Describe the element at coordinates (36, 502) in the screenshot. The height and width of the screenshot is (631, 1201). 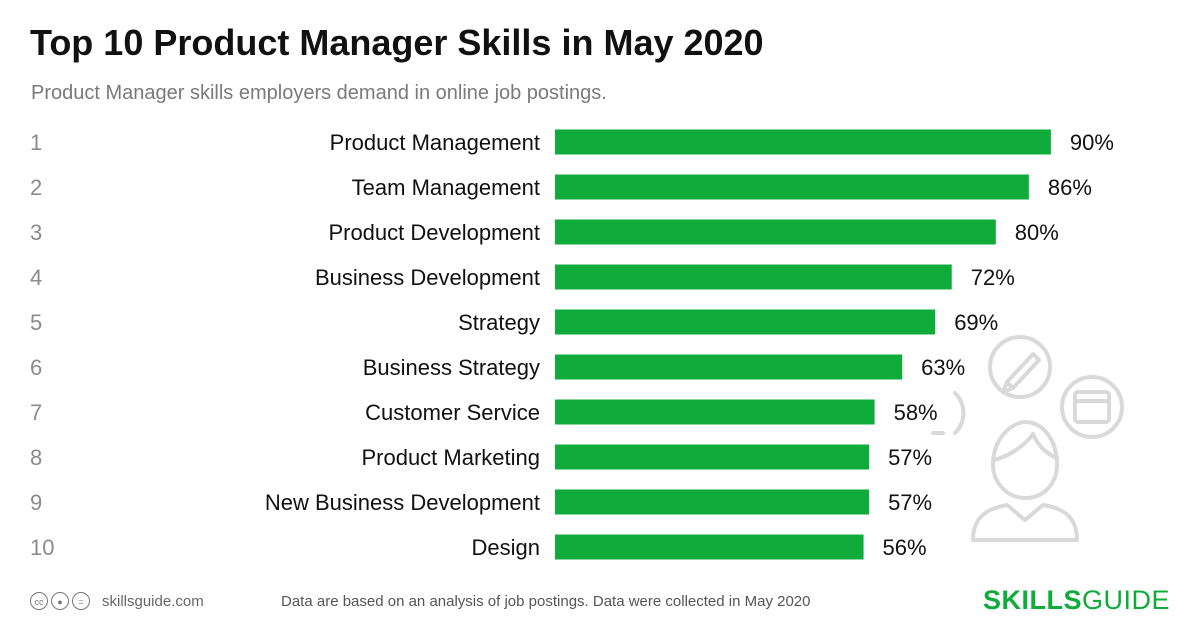
I see `rank-label: 9` at that location.